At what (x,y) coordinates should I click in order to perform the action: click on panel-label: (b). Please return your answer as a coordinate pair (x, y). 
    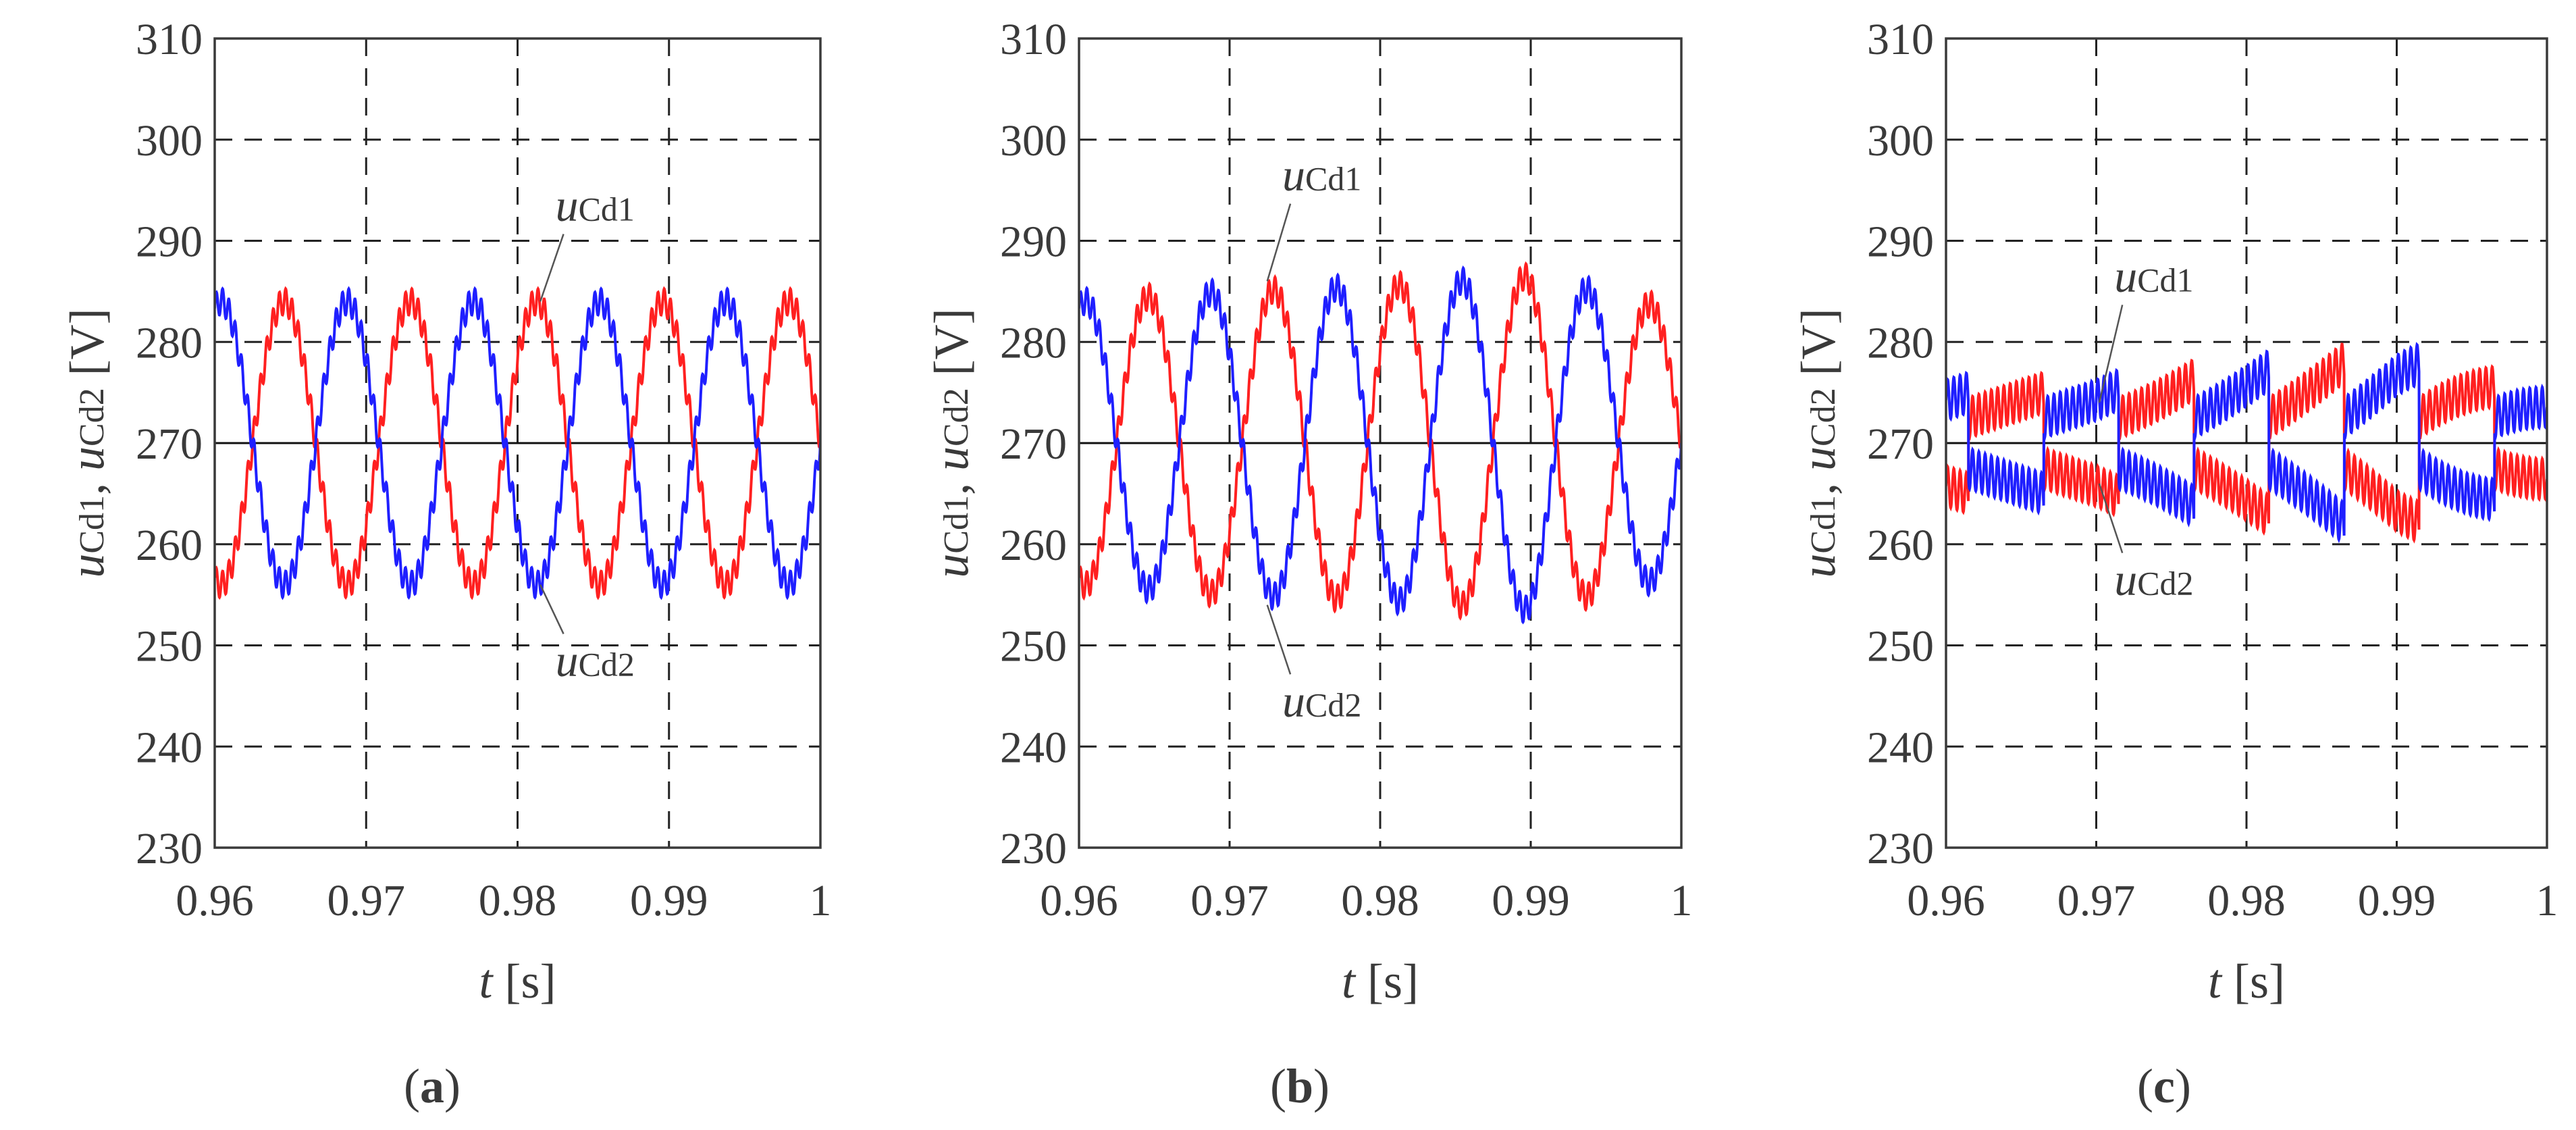
    Looking at the image, I should click on (1300, 1086).